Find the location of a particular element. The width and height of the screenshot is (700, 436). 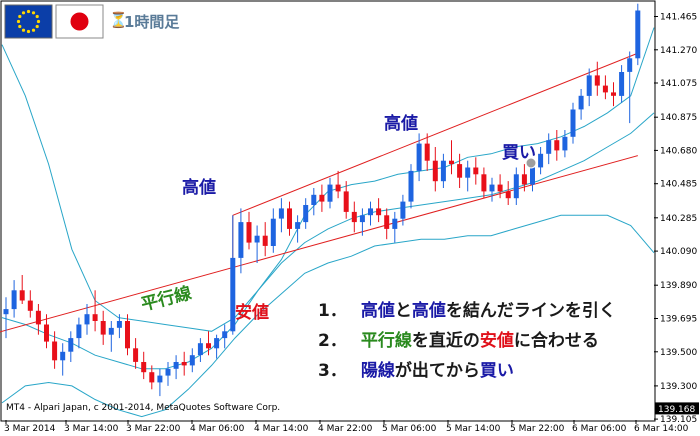

x-tick-label: 4 Mar 06:00 is located at coordinates (217, 429).